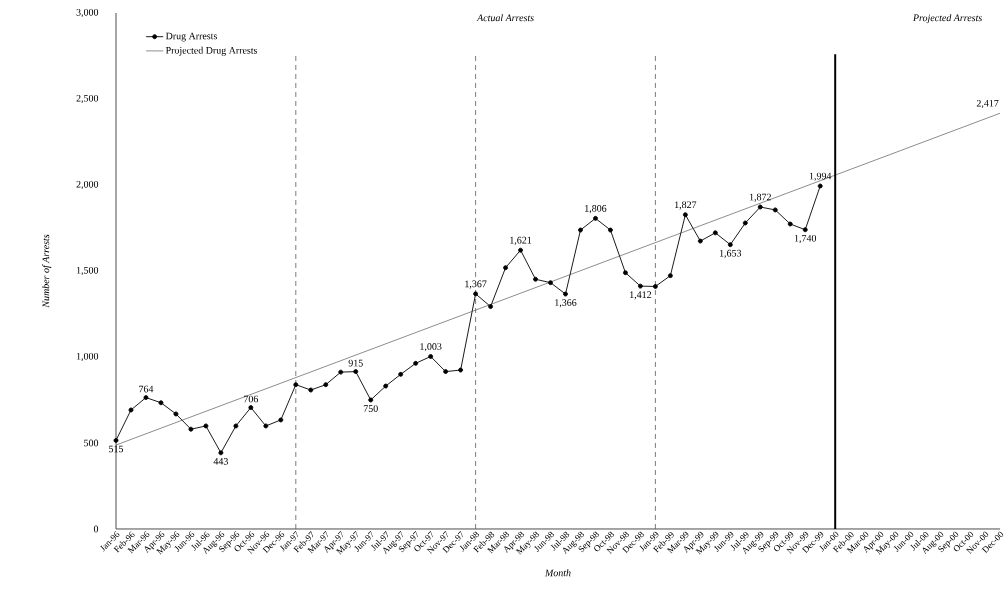  I want to click on y-tick-label: 2,500, so click(87, 99).